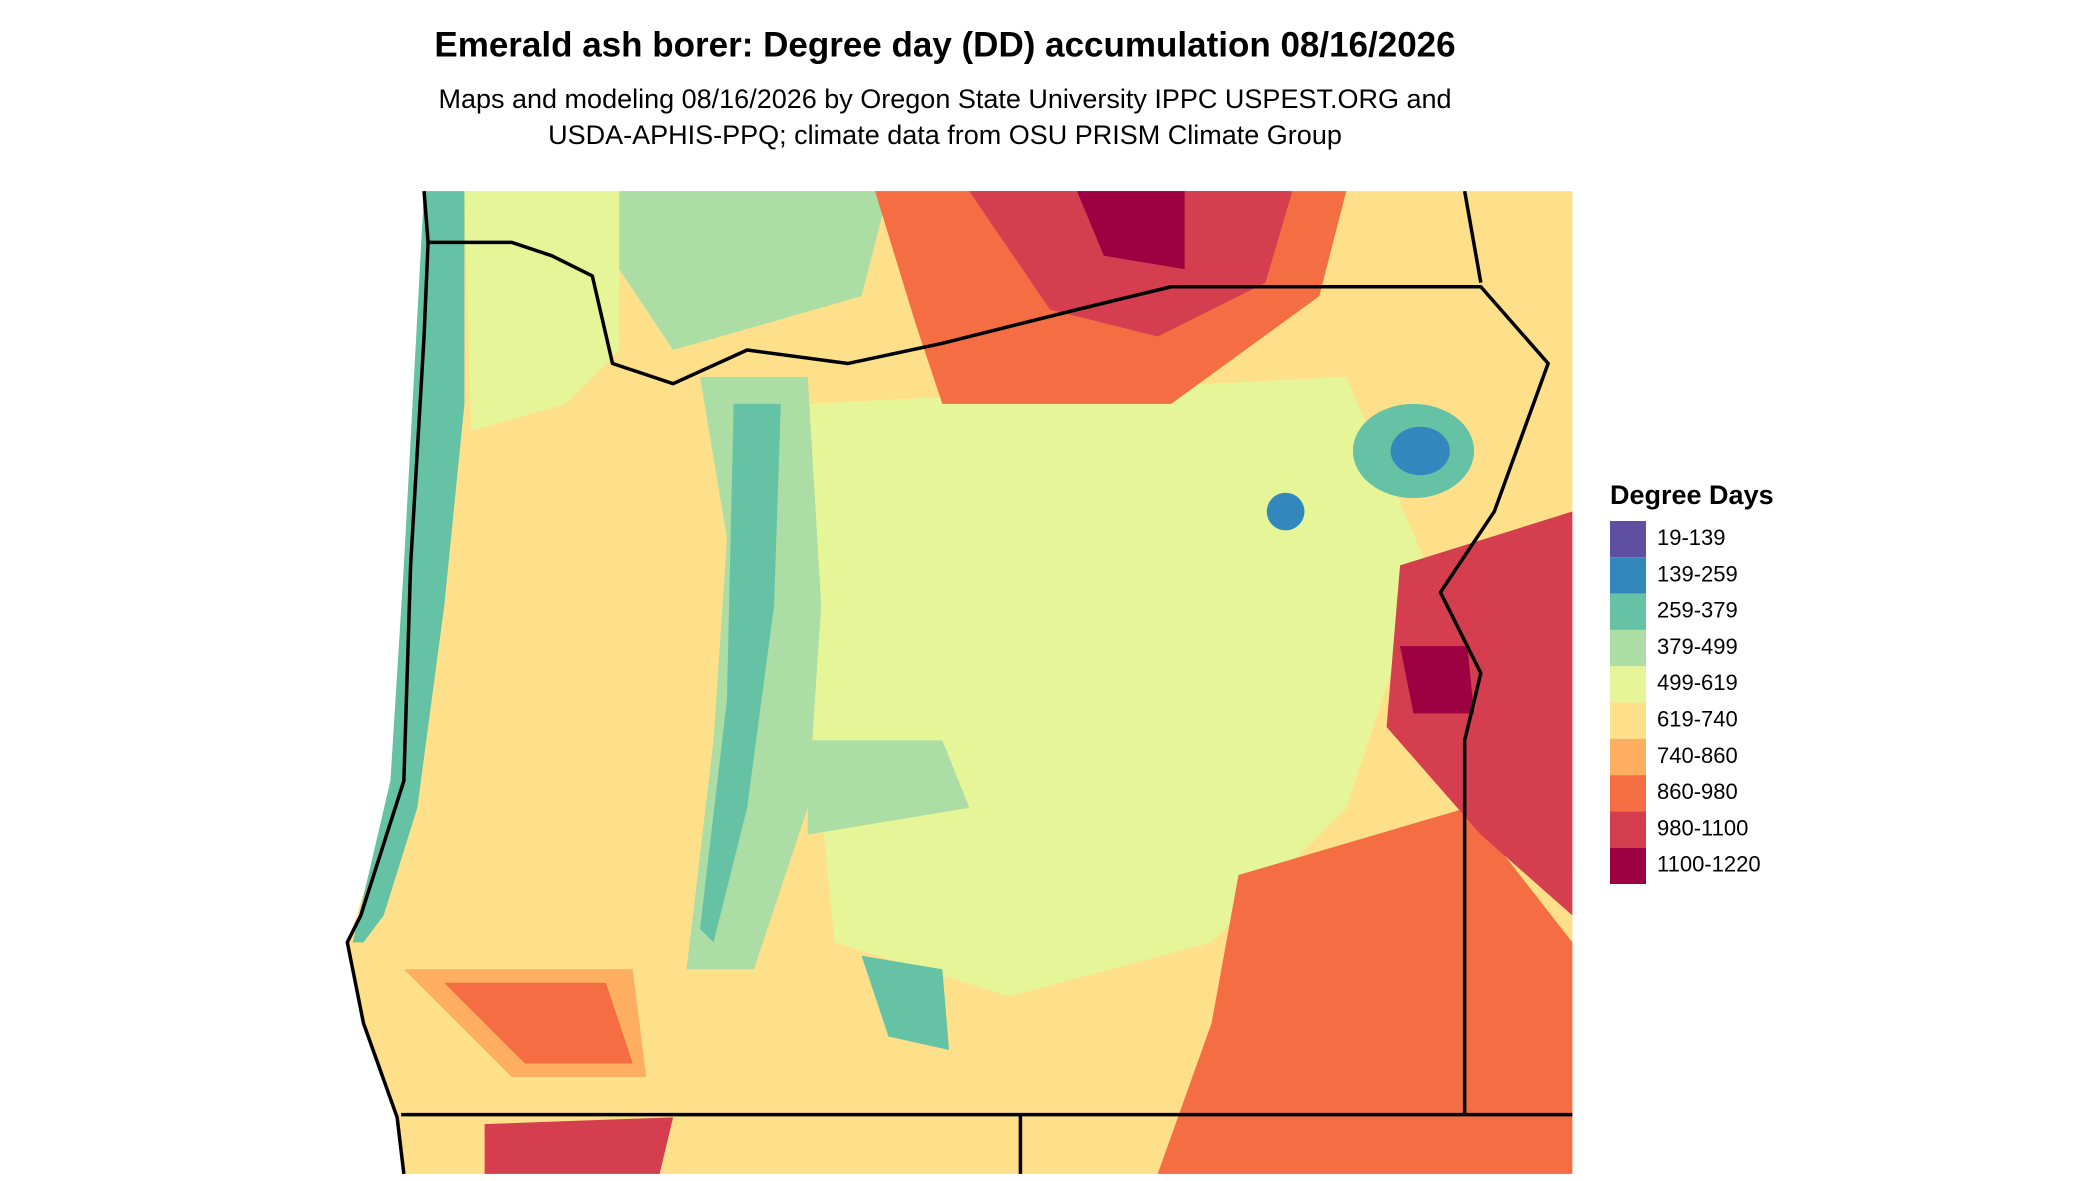  I want to click on legend-label: 740-860, so click(1697, 755).